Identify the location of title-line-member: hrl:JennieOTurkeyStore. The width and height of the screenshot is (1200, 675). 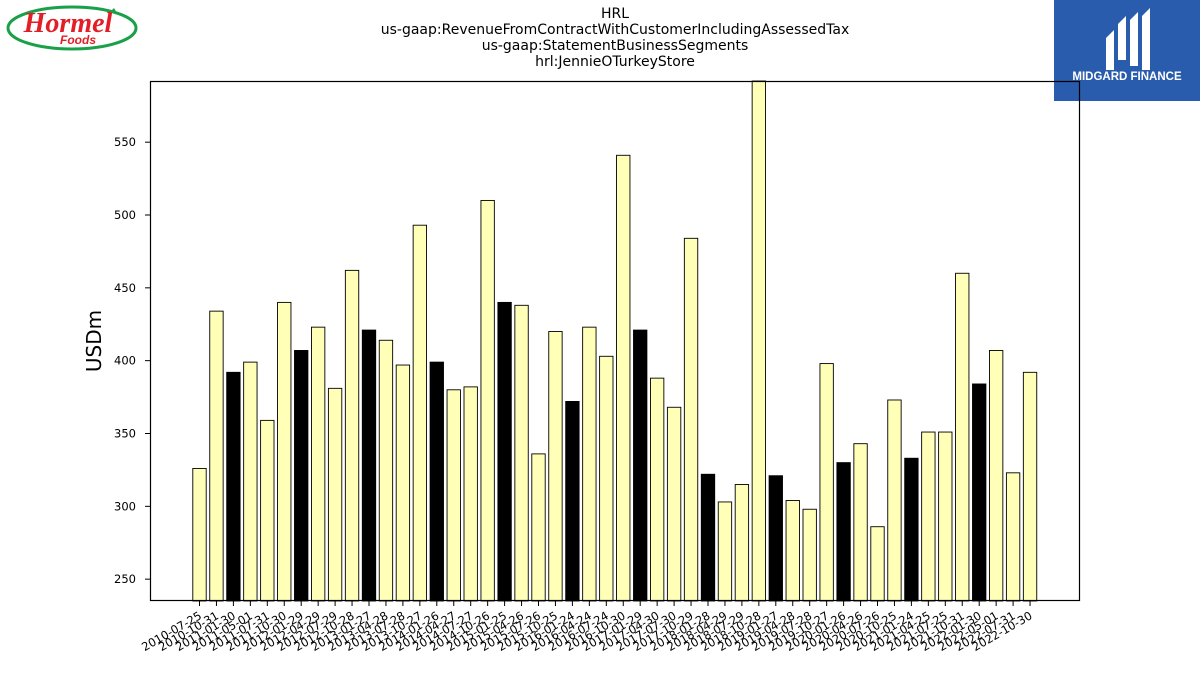
(615, 62).